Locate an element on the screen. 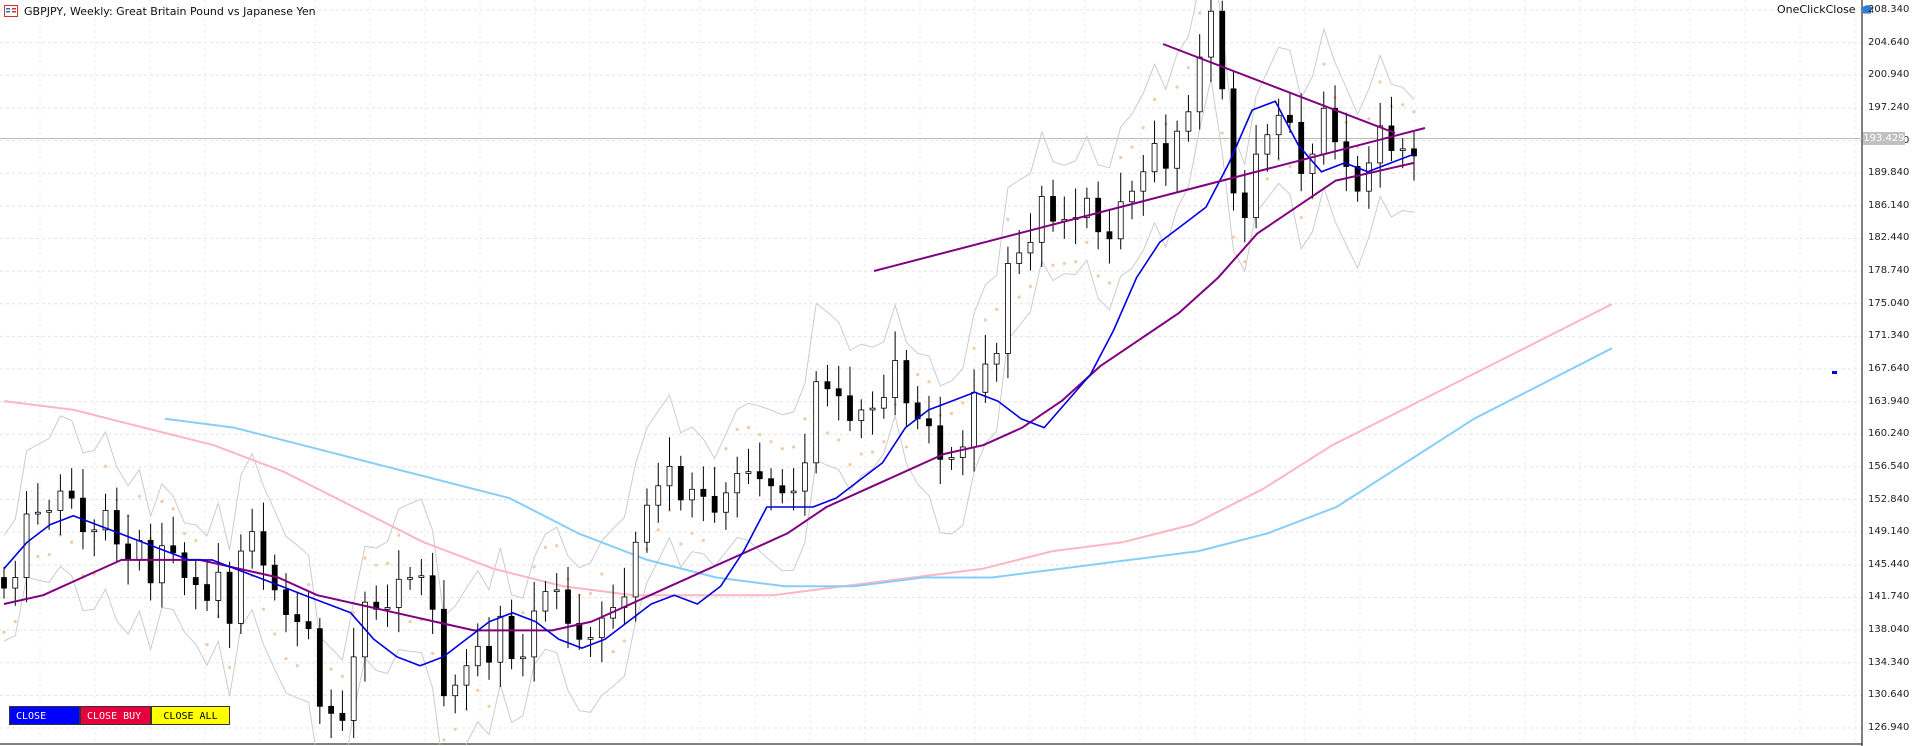 The height and width of the screenshot is (746, 1915). price-tick-label: 189.840 is located at coordinates (1889, 173).